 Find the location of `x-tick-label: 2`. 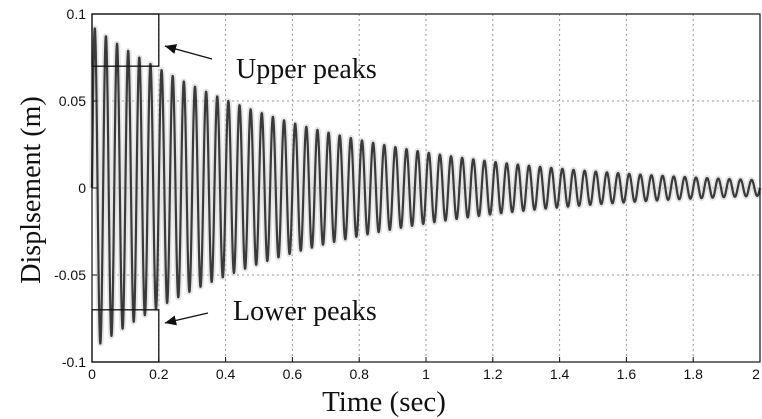

x-tick-label: 2 is located at coordinates (756, 374).